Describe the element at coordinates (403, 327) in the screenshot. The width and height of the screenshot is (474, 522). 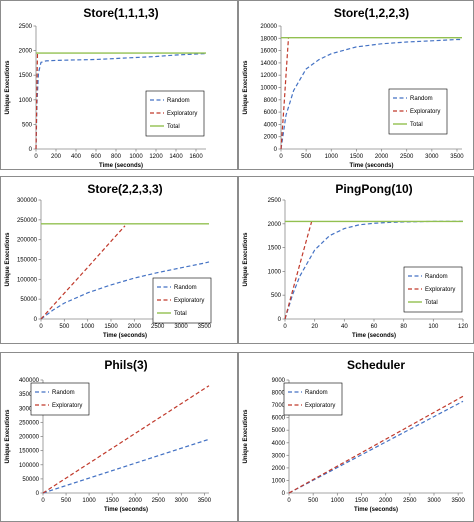
I see `x-tick-label: 80` at that location.